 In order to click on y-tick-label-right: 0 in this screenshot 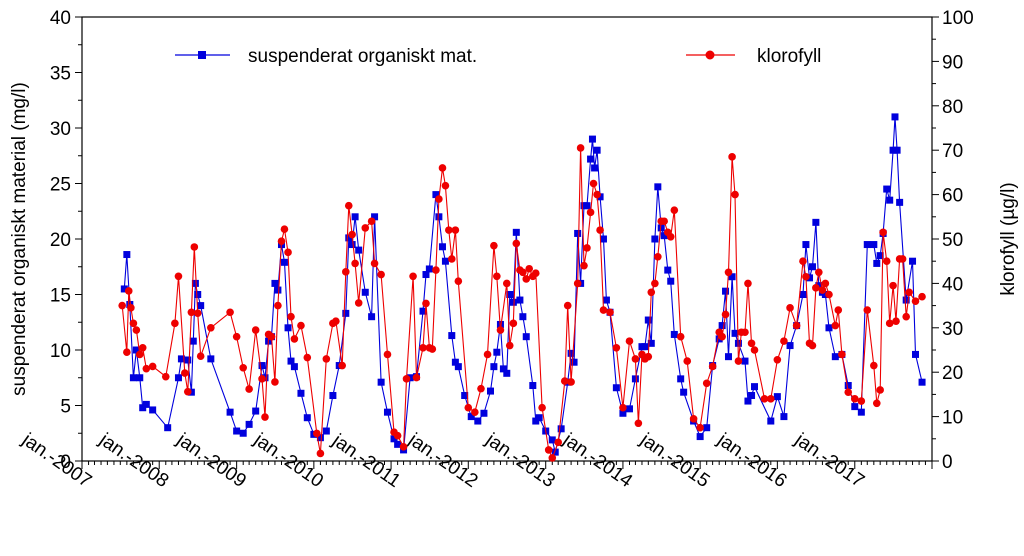, I will do `click(947, 462)`.